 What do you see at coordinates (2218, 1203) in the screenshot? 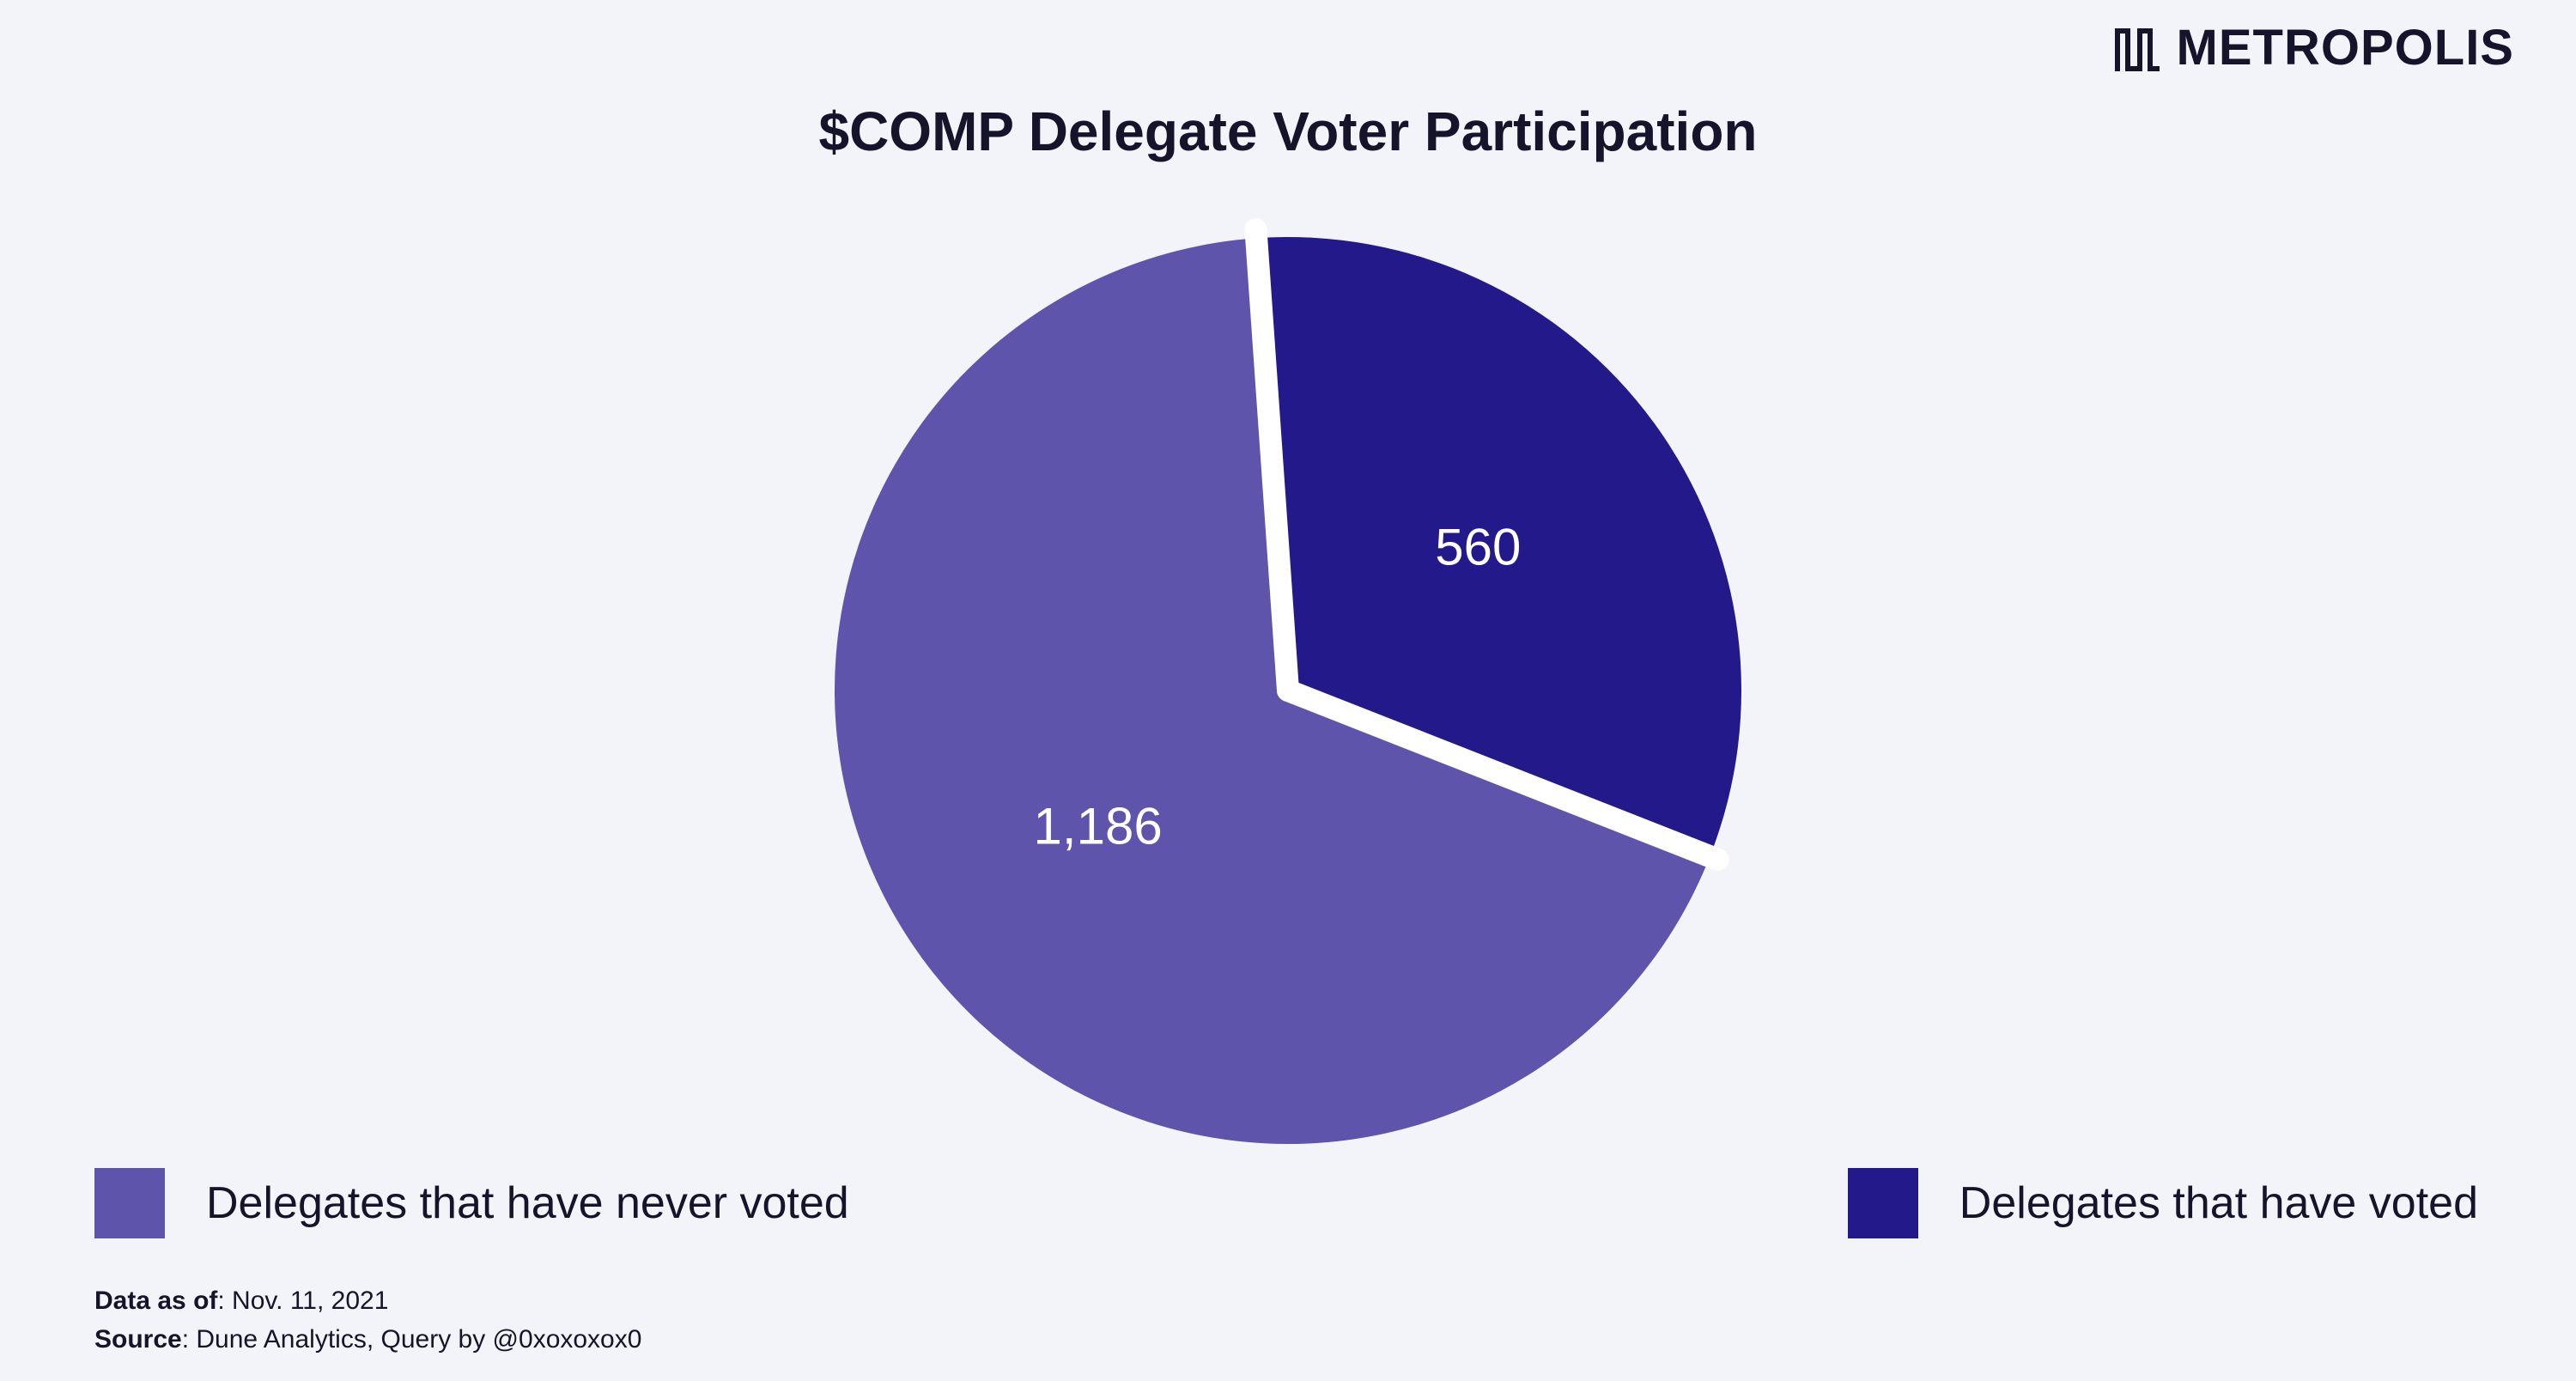
I see `legend-label-voted: Delegates that have voted` at bounding box center [2218, 1203].